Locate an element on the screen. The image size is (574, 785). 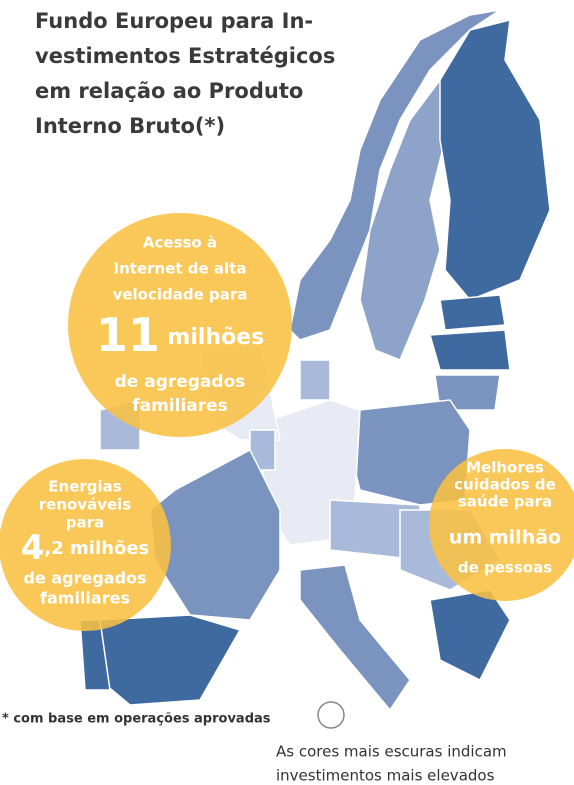
legend-icon is located at coordinates (331, 715).